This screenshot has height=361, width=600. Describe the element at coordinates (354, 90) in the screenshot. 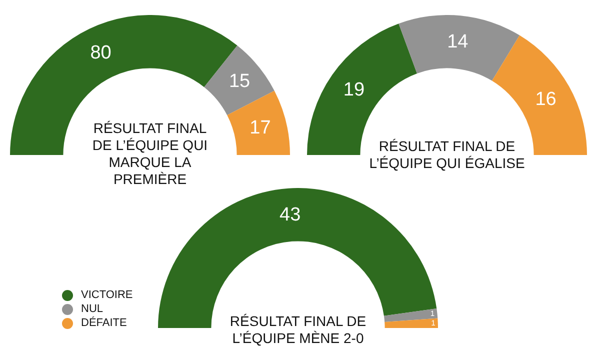

I see `data-label: 19` at that location.